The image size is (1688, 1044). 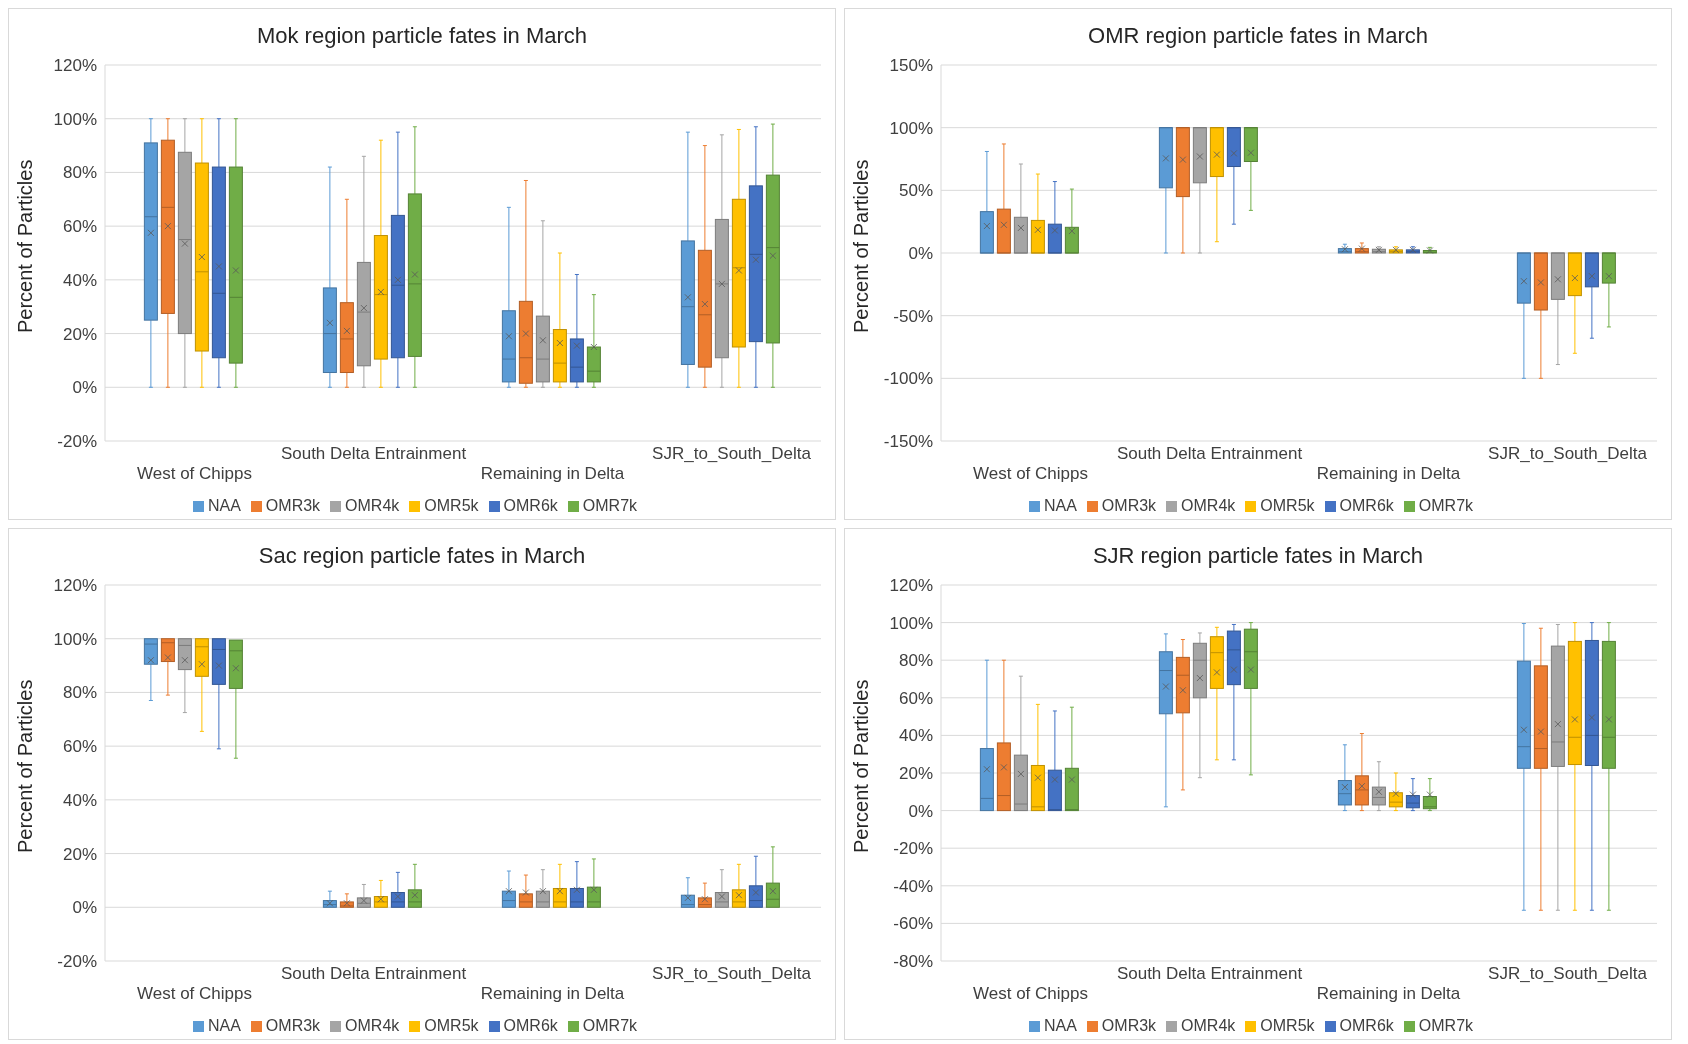 I want to click on chart-title: Sac region particle fates in March, so click(x=422, y=556).